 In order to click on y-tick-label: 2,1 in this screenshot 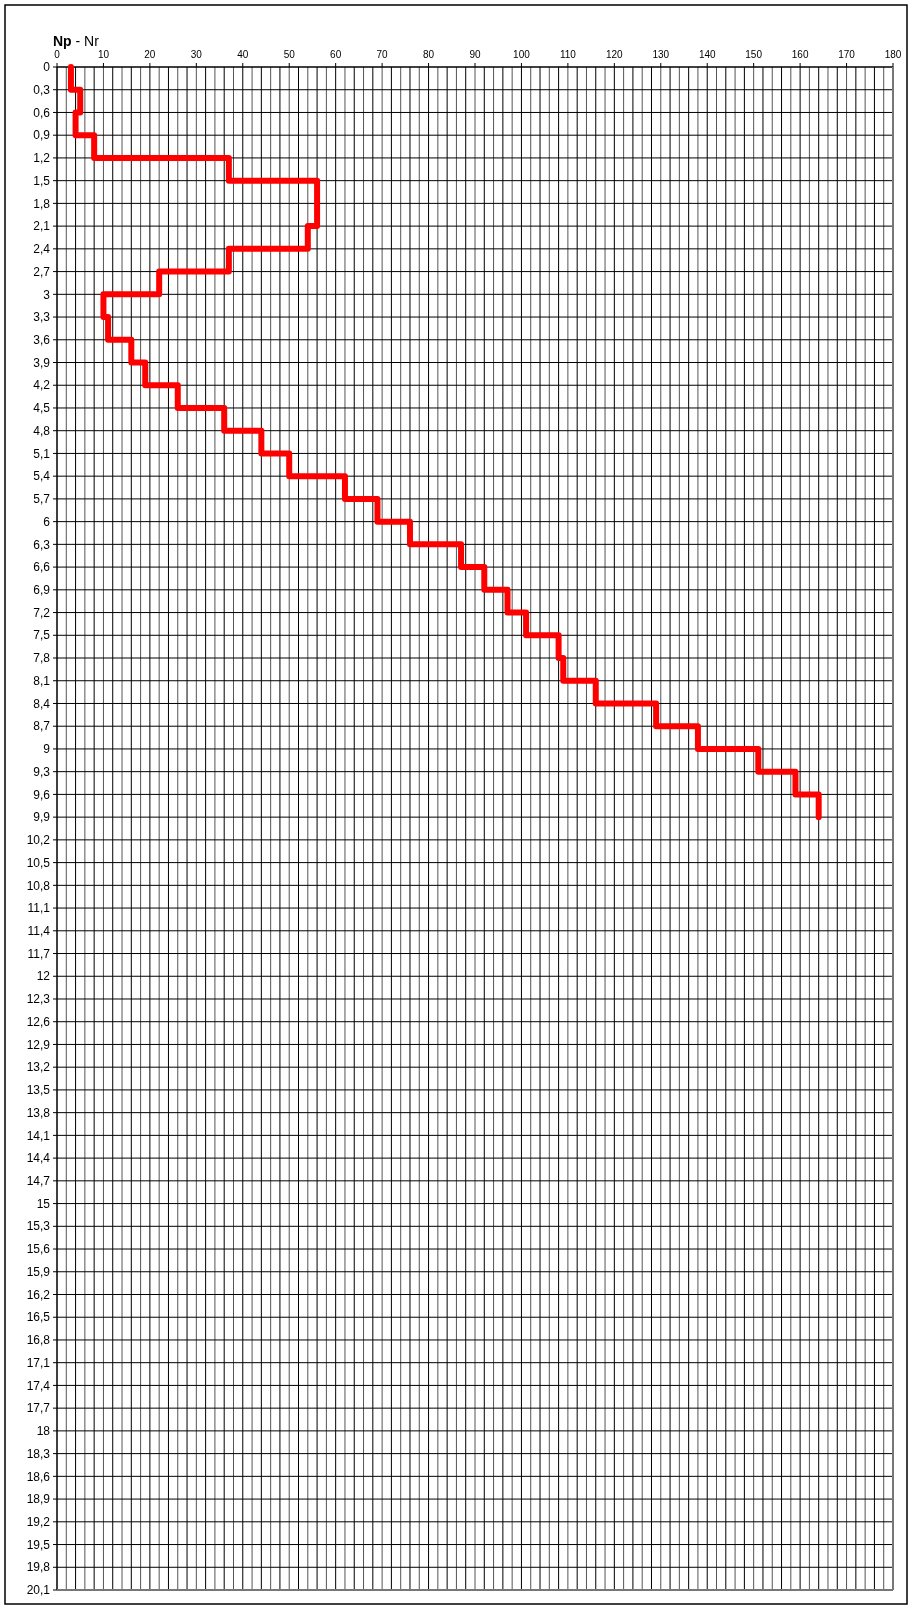, I will do `click(42, 226)`.